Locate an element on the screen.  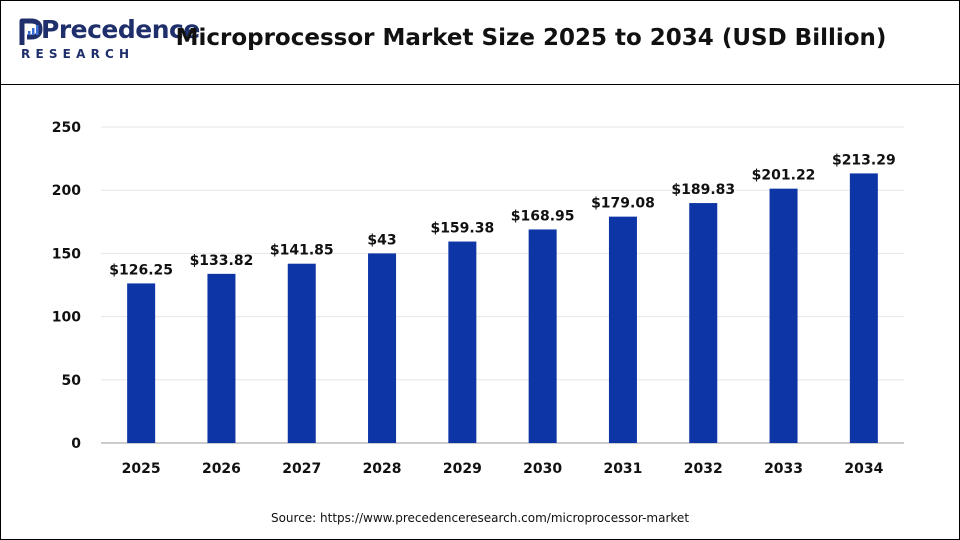
x-tick-label: 2028 is located at coordinates (382, 469).